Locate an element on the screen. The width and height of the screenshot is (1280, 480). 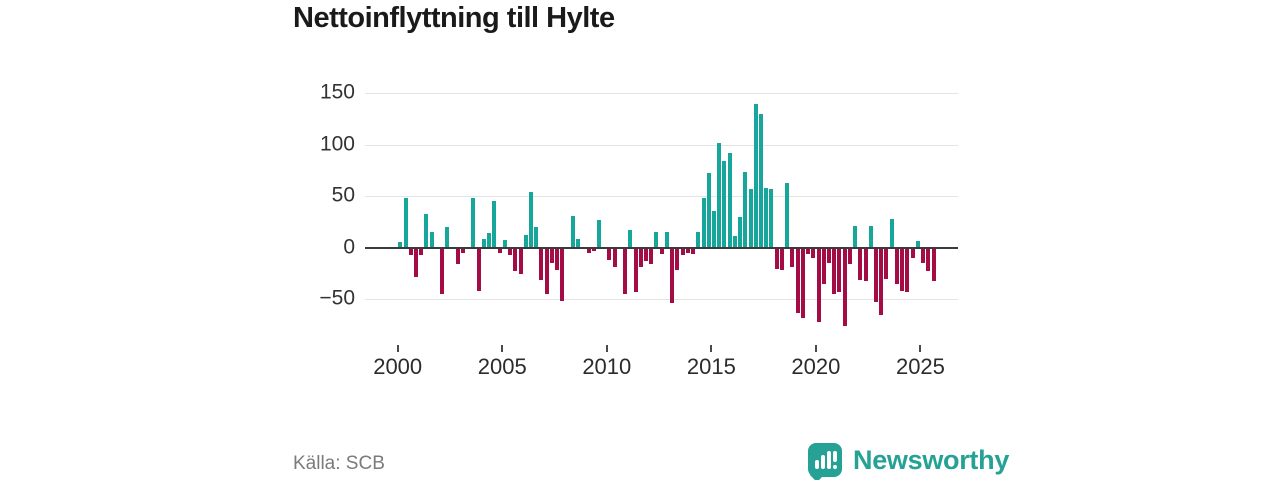
bar-2025-Q2 is located at coordinates (928, 259).